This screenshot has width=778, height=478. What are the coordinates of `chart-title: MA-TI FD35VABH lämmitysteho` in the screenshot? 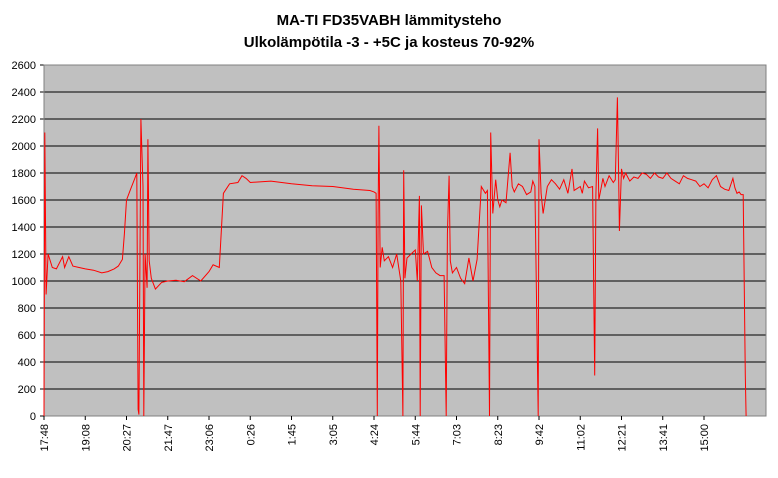 It's located at (389, 20).